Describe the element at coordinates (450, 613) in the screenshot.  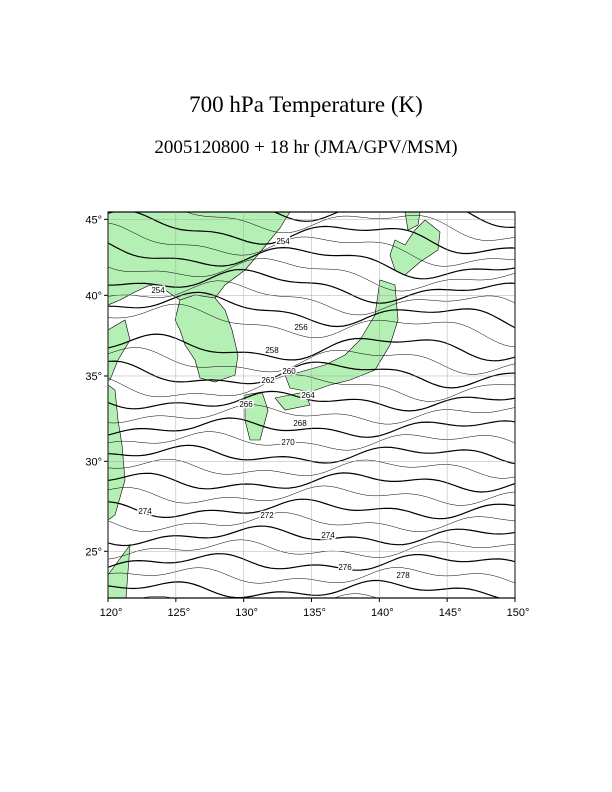
I see `x-tick-label: 145°` at that location.